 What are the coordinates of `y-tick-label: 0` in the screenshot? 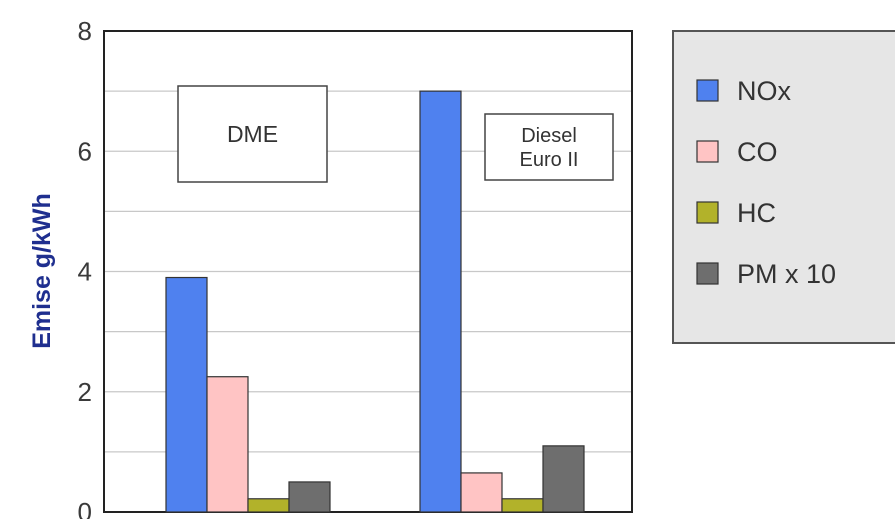 It's located at (85, 508).